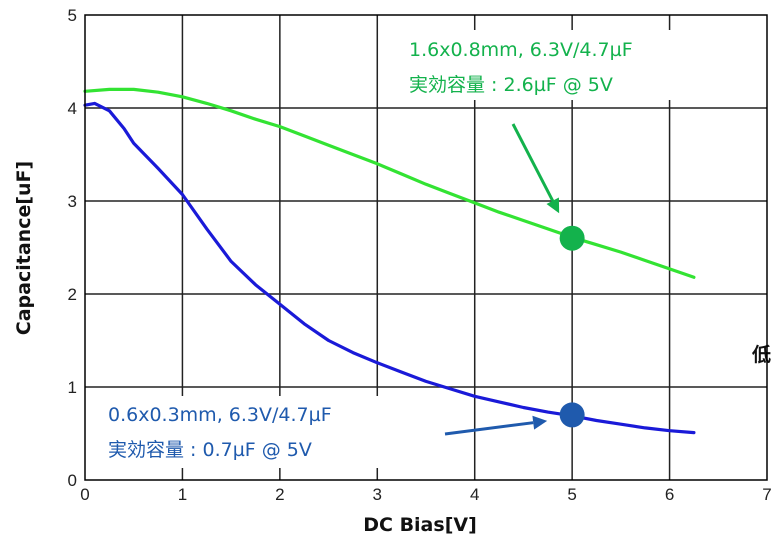 This screenshot has width=773, height=543. Describe the element at coordinates (72, 15) in the screenshot. I see `y-tick-label: 5` at that location.